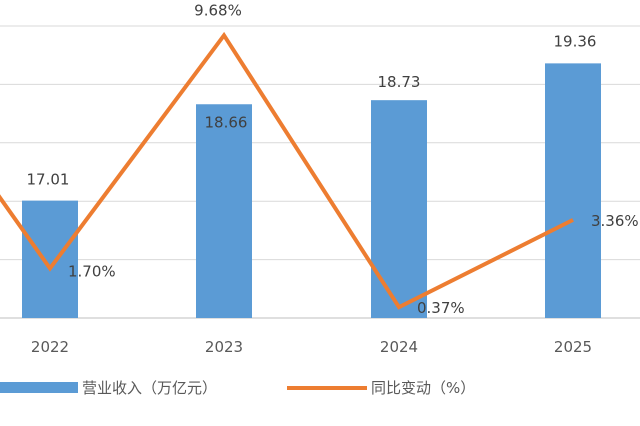 This screenshot has width=640, height=426. I want to click on line-label-2024: 0.37%, so click(441, 308).